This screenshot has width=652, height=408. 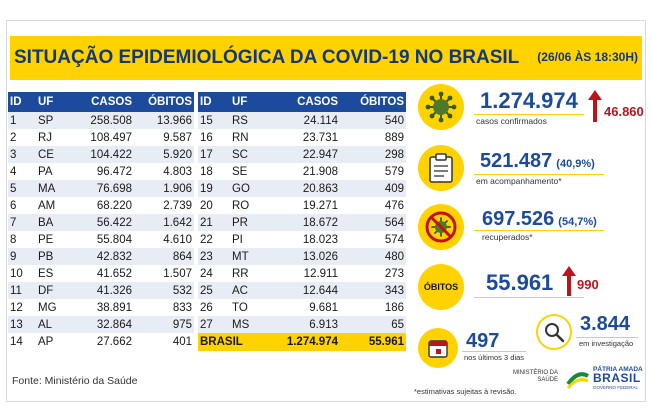 What do you see at coordinates (244, 290) in the screenshot?
I see `state-uf: AC` at bounding box center [244, 290].